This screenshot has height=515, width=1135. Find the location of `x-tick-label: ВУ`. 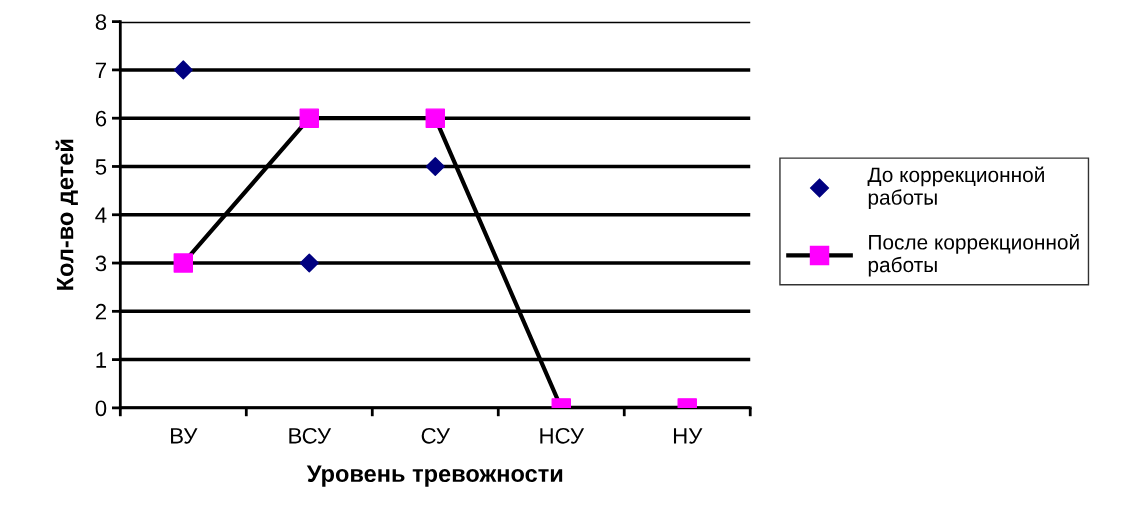

x-tick-label: ВУ is located at coordinates (184, 436).